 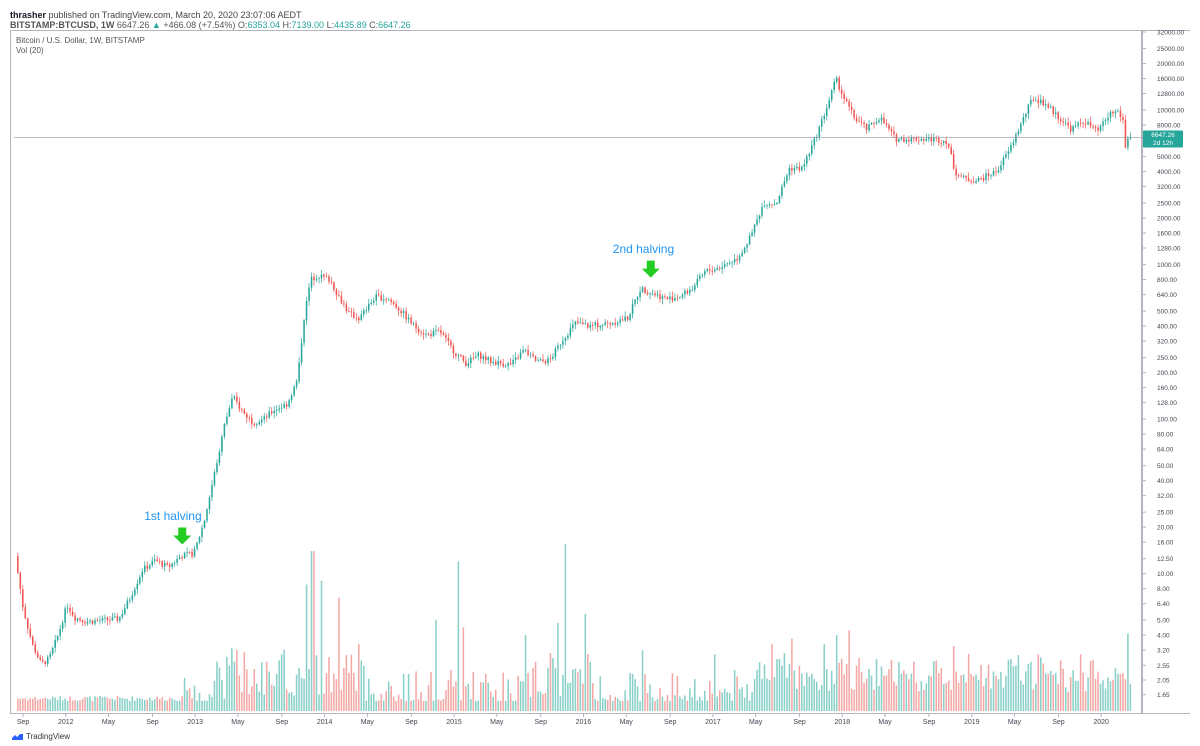 What do you see at coordinates (330, 25) in the screenshot?
I see `low-label: L:` at bounding box center [330, 25].